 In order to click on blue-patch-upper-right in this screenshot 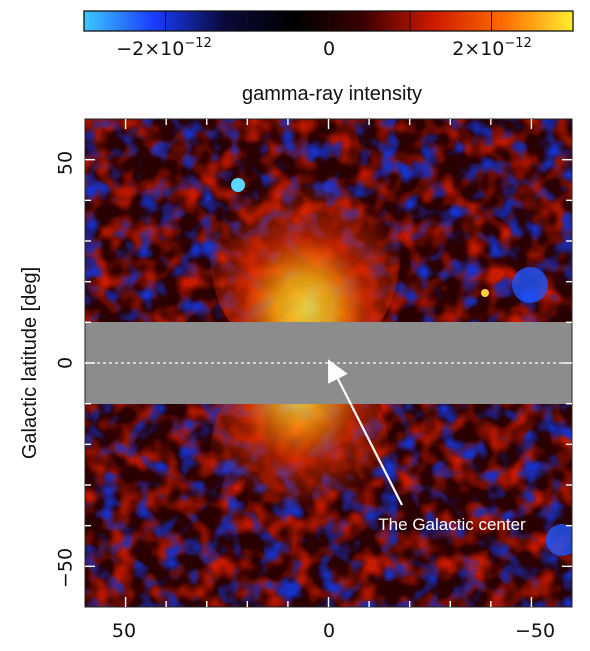, I will do `click(530, 285)`.